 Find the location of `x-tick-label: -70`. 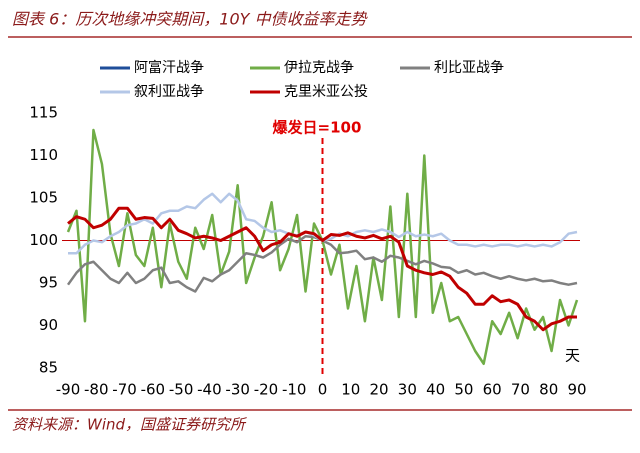

x-tick-label: -70 is located at coordinates (124, 390).